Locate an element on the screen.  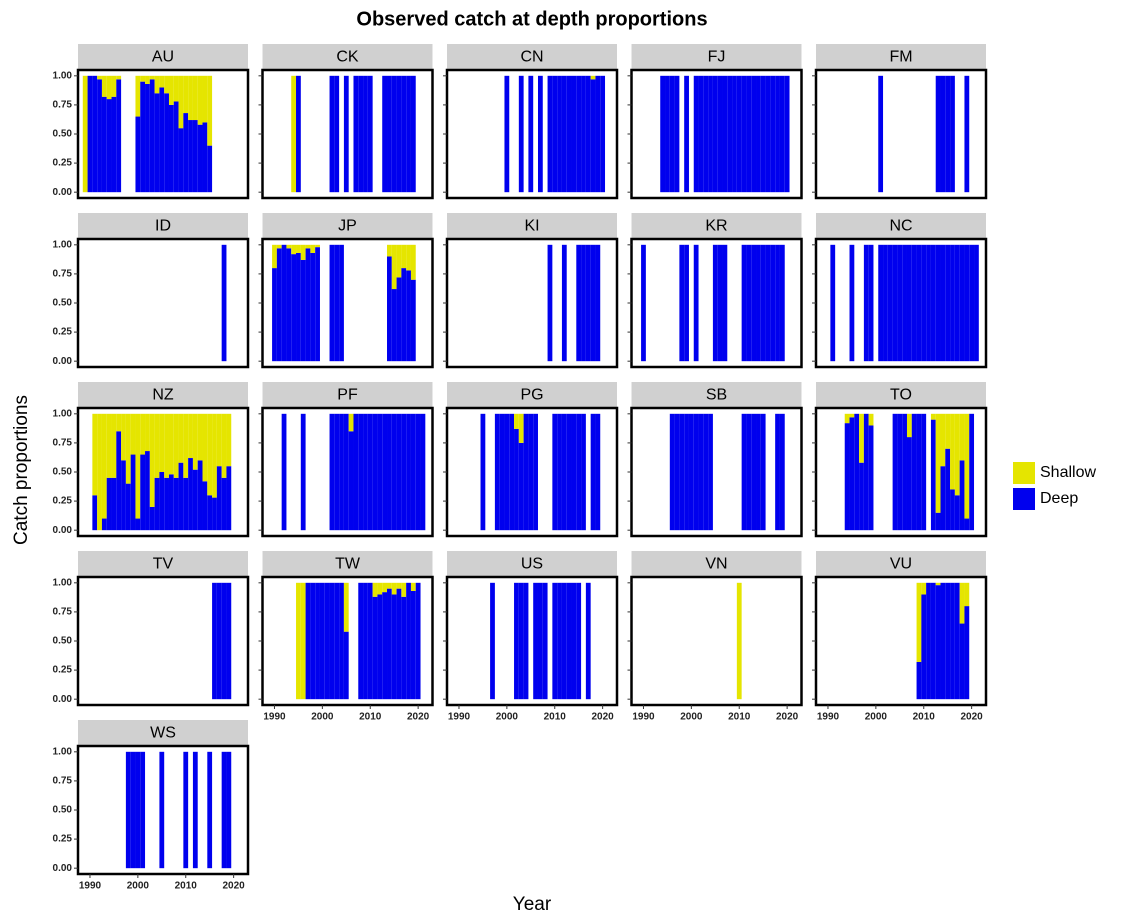
panel-title: KR is located at coordinates (716, 226).